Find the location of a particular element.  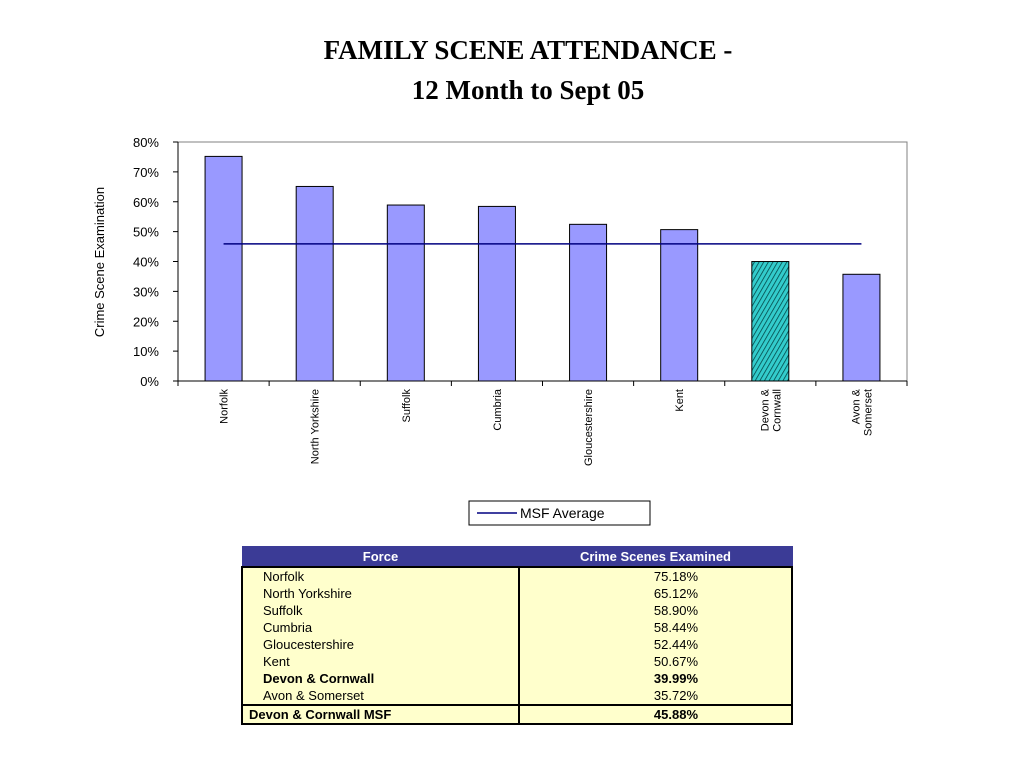

cell-value: 50.67% is located at coordinates (655, 661).